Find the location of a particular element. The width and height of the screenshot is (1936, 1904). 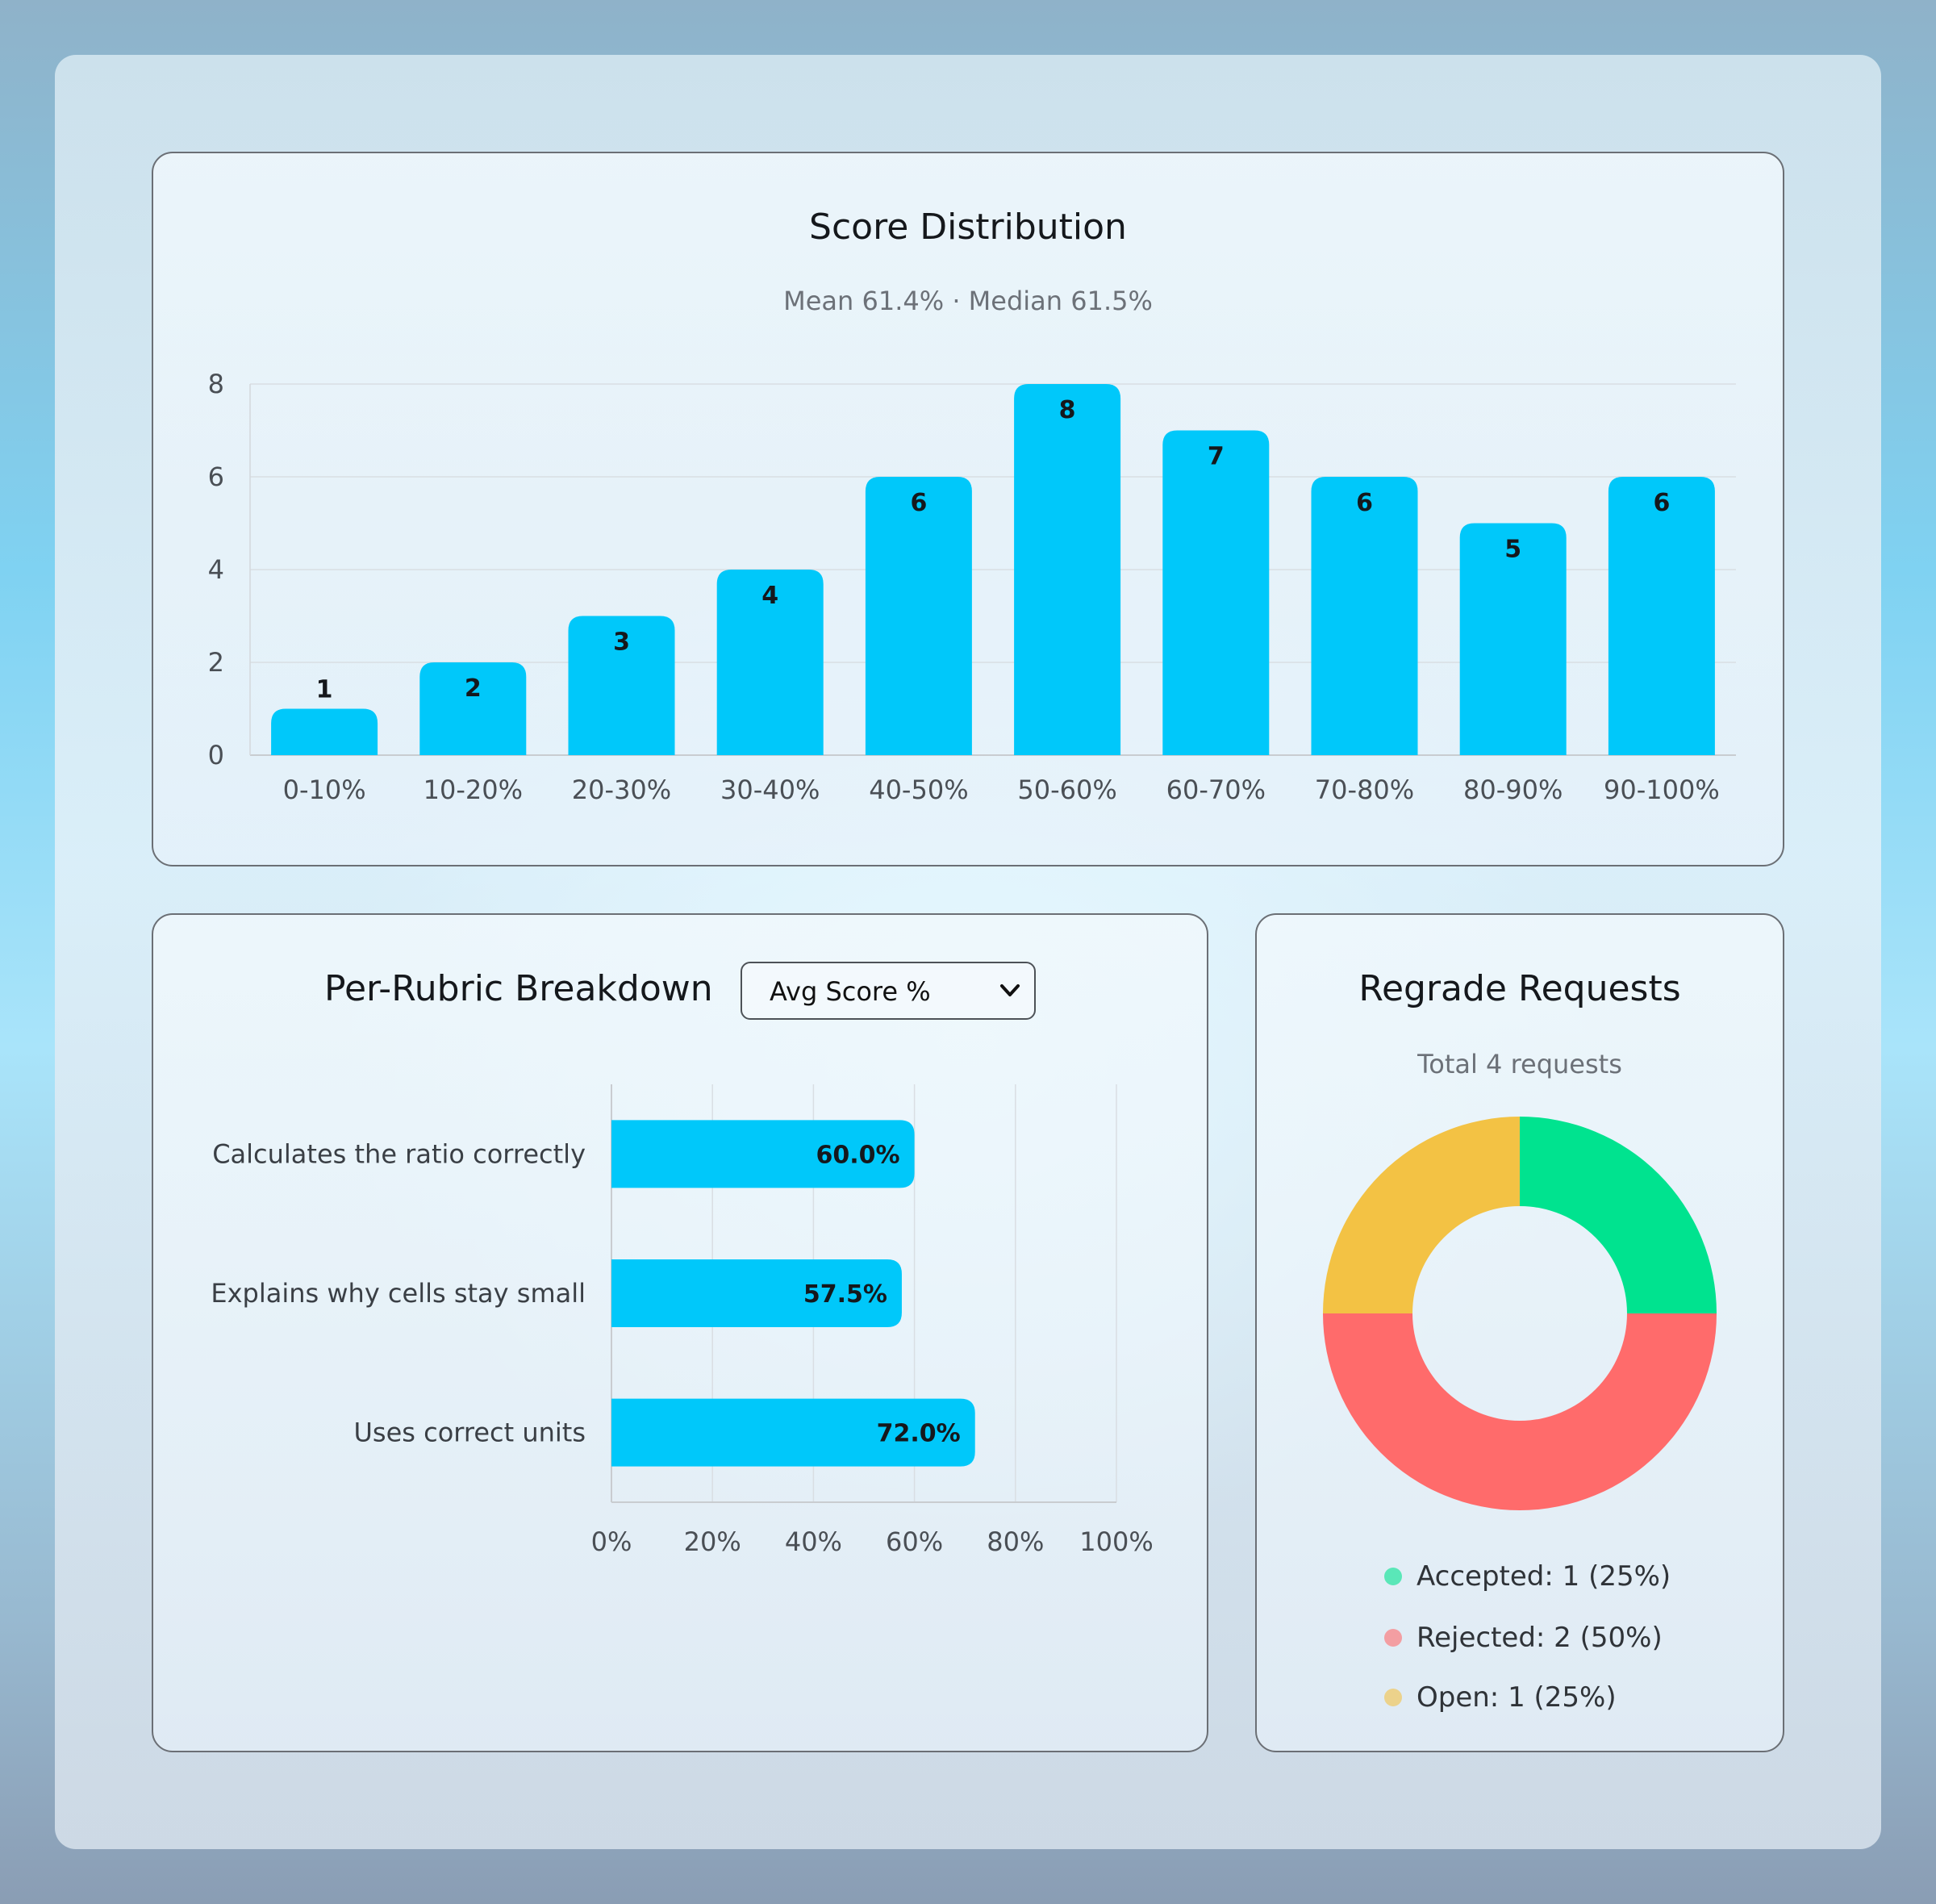

x-tick-label: 20-30% is located at coordinates (621, 790).